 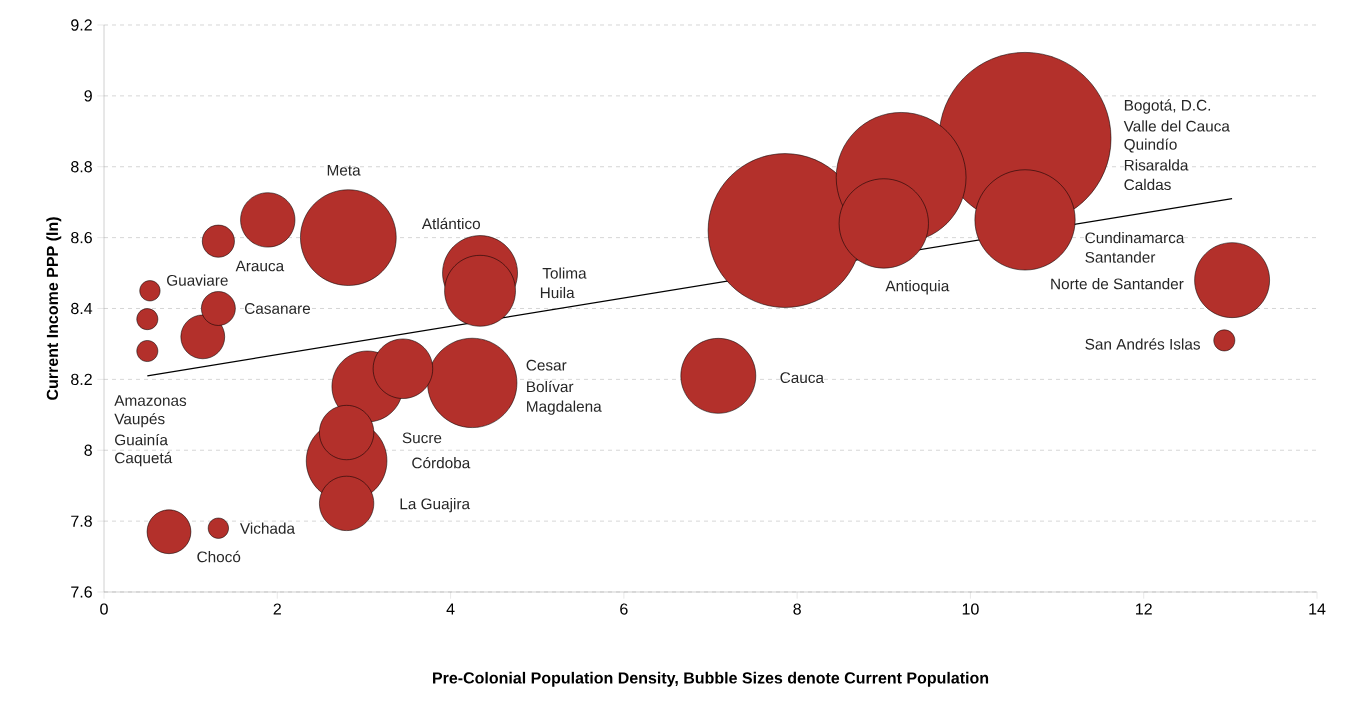 What do you see at coordinates (144, 459) in the screenshot?
I see `annotation: Caquetá` at bounding box center [144, 459].